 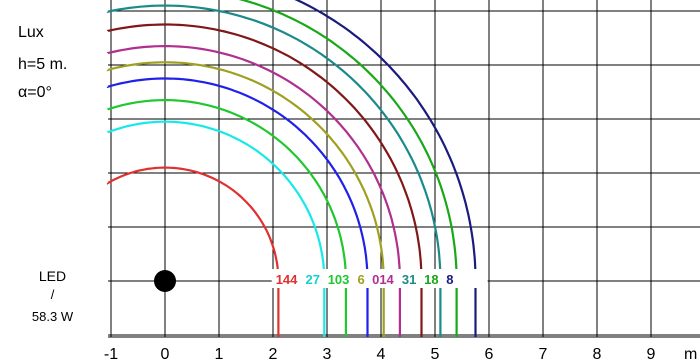 I want to click on x-tick-label: 3, so click(x=327, y=354).